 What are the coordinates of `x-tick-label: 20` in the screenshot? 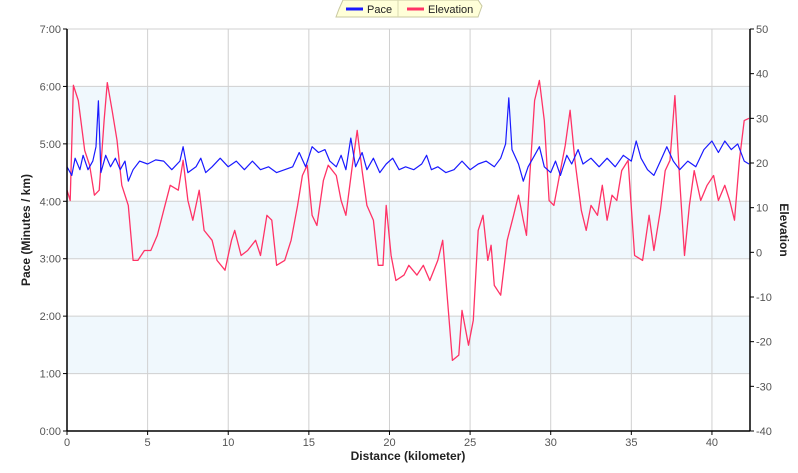 It's located at (389, 443).